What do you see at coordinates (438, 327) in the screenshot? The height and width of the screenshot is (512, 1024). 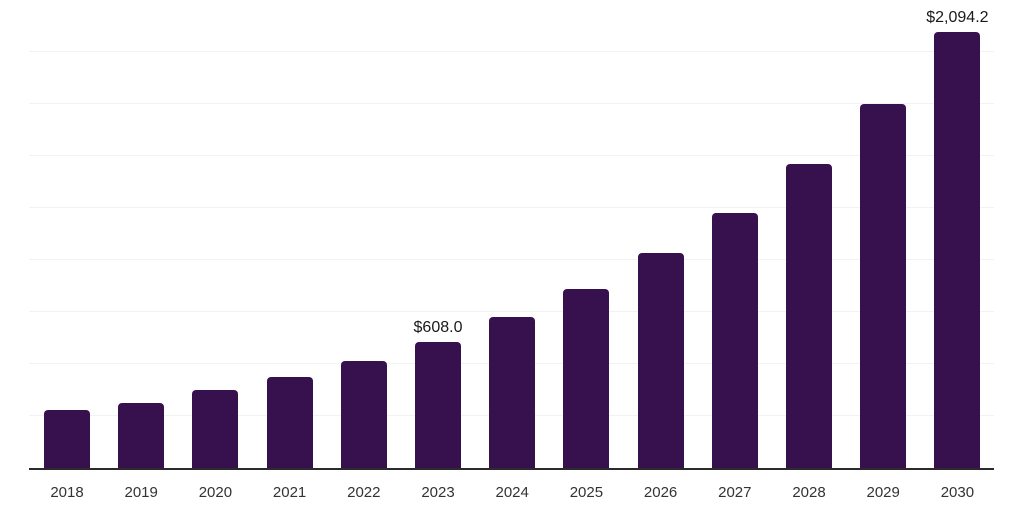 I see `data-label-2023: $608.0` at bounding box center [438, 327].